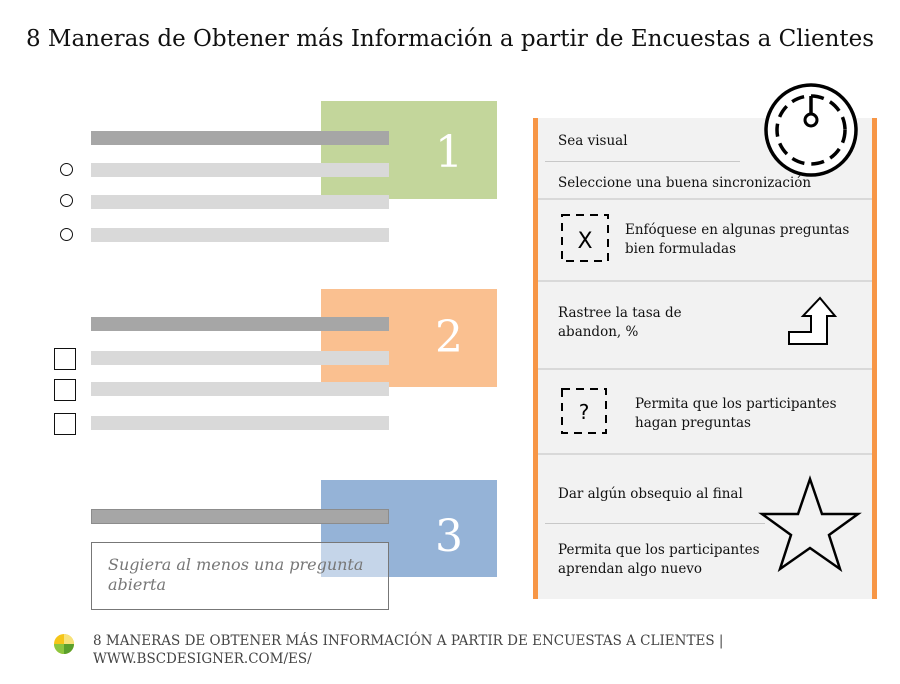 The width and height of the screenshot is (900, 684). Describe the element at coordinates (449, 152) in the screenshot. I see `block-number-1: 1` at that location.